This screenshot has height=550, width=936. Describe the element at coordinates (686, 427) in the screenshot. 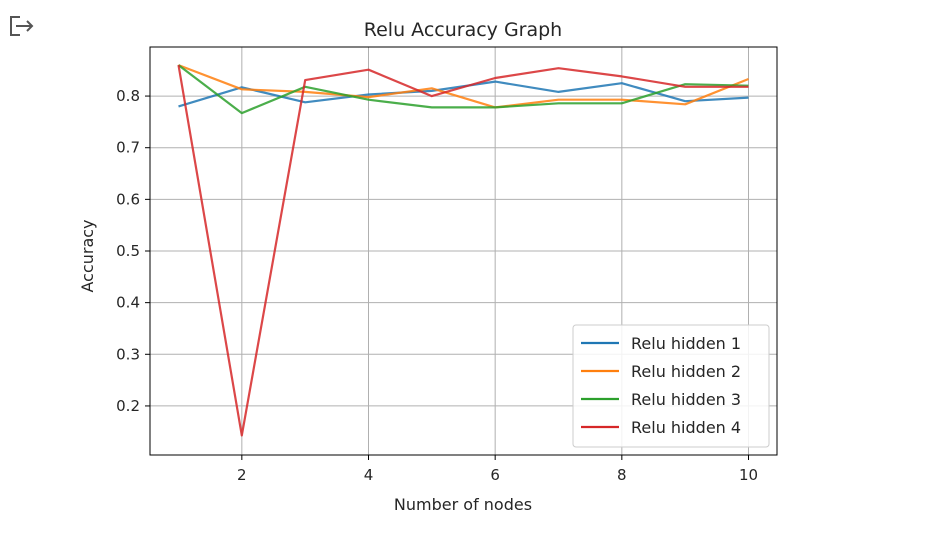

I see `legend-label: Relu hidden 4` at that location.